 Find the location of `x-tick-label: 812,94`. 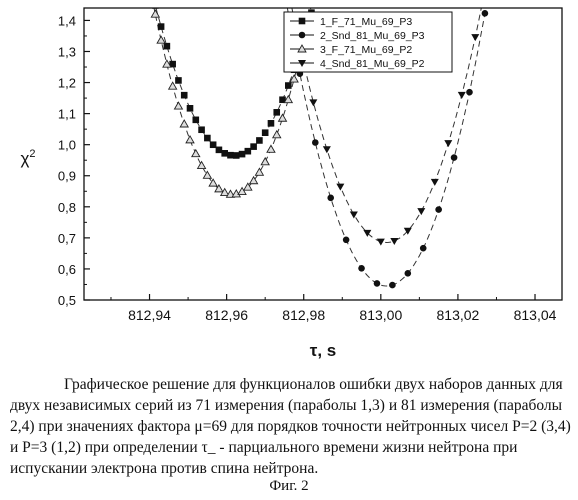

x-tick-label: 812,94 is located at coordinates (149, 315).